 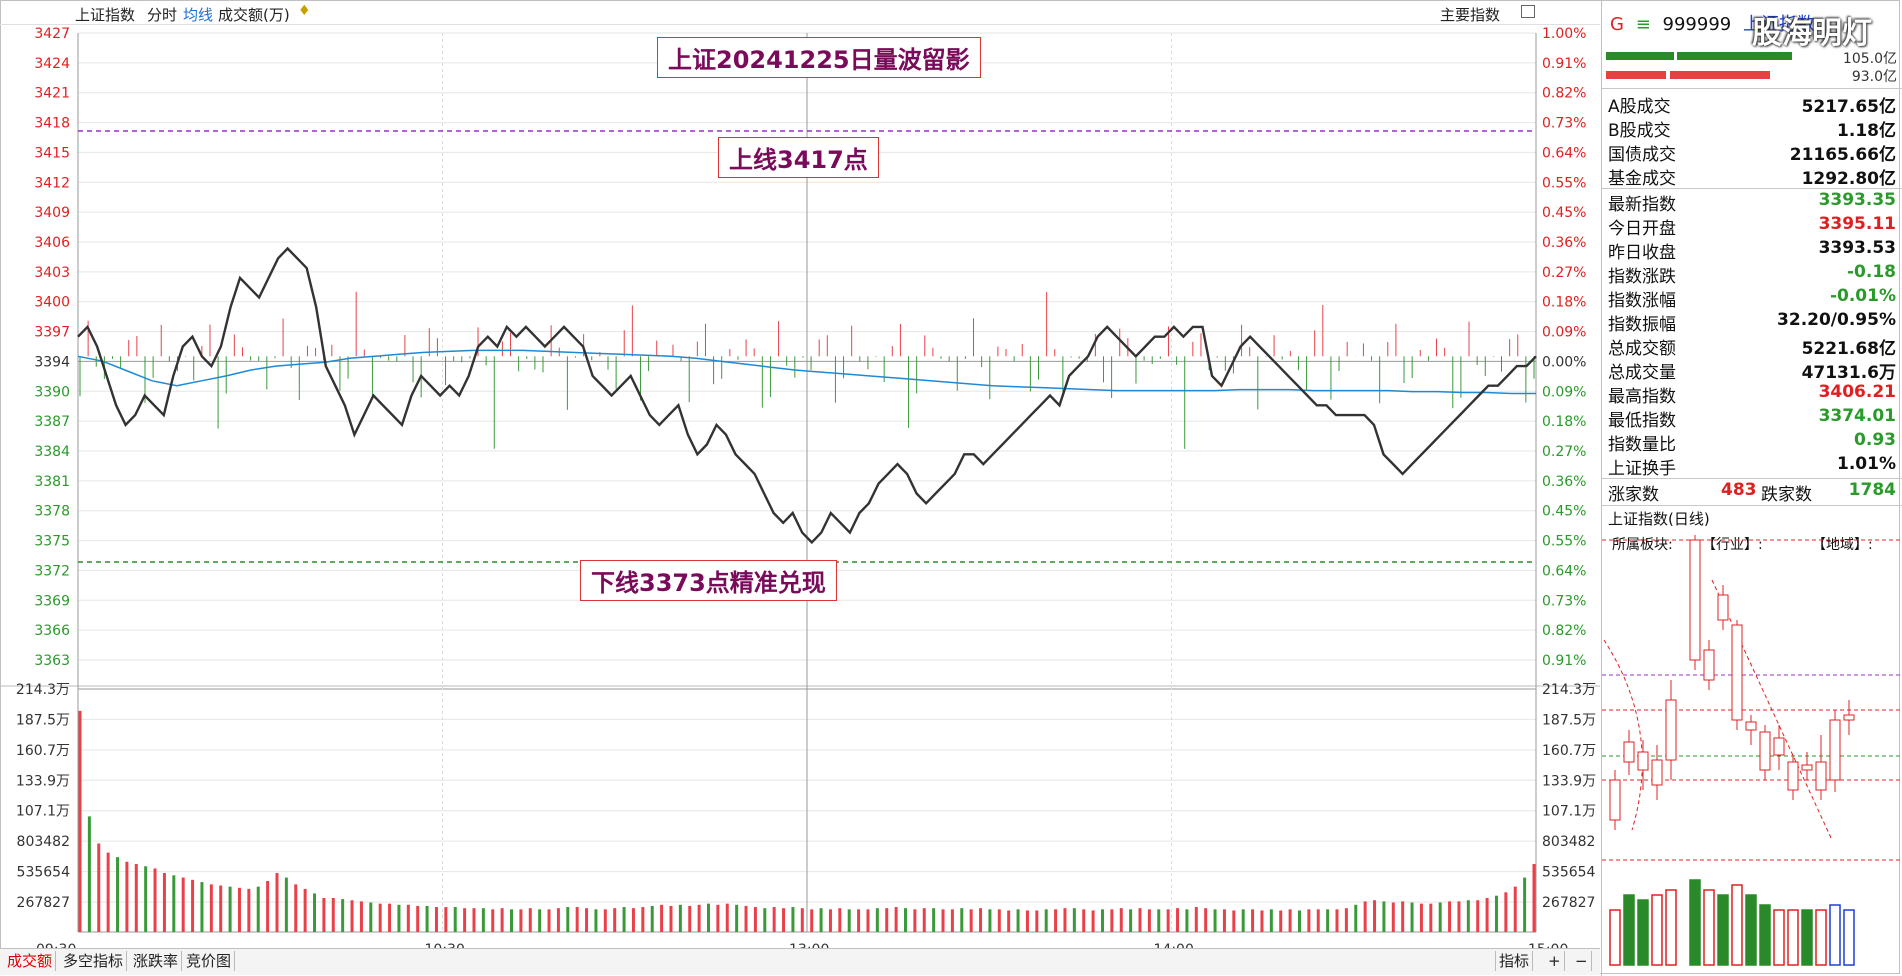 I want to click on quote-title-row: G ≡ 999999 上证指数, so click(x=1712, y=23).